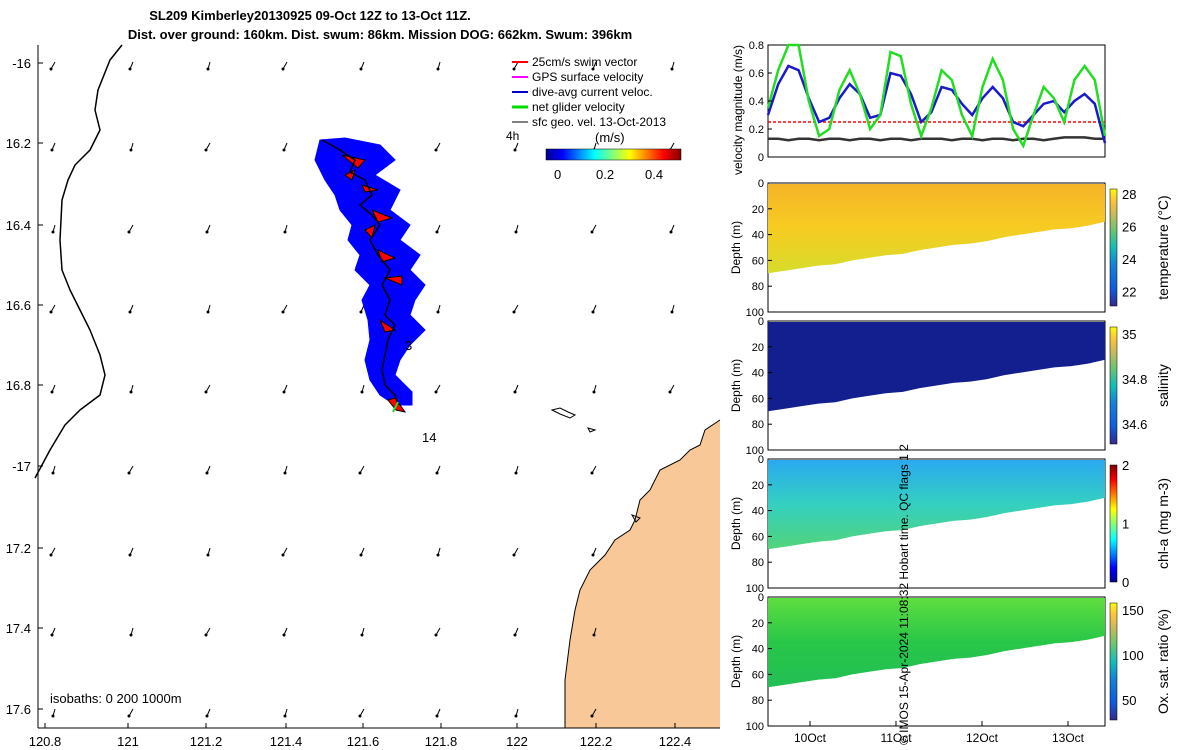 This screenshot has height=750, width=1200. I want to click on time-tick-label: 11Oct, so click(896, 738).